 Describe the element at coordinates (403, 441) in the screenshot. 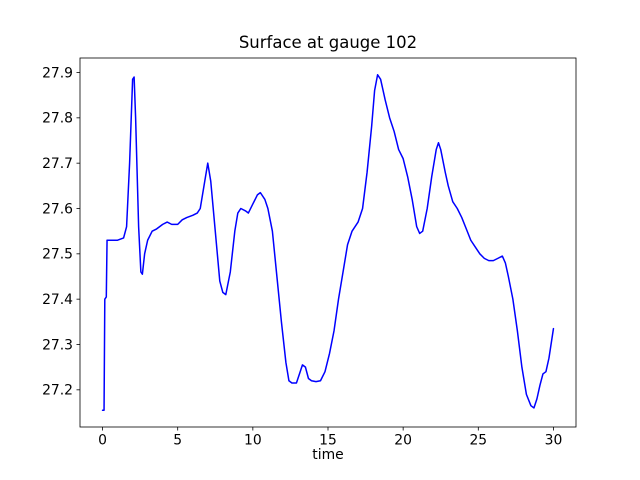

I see `x-tick-label: 20` at that location.